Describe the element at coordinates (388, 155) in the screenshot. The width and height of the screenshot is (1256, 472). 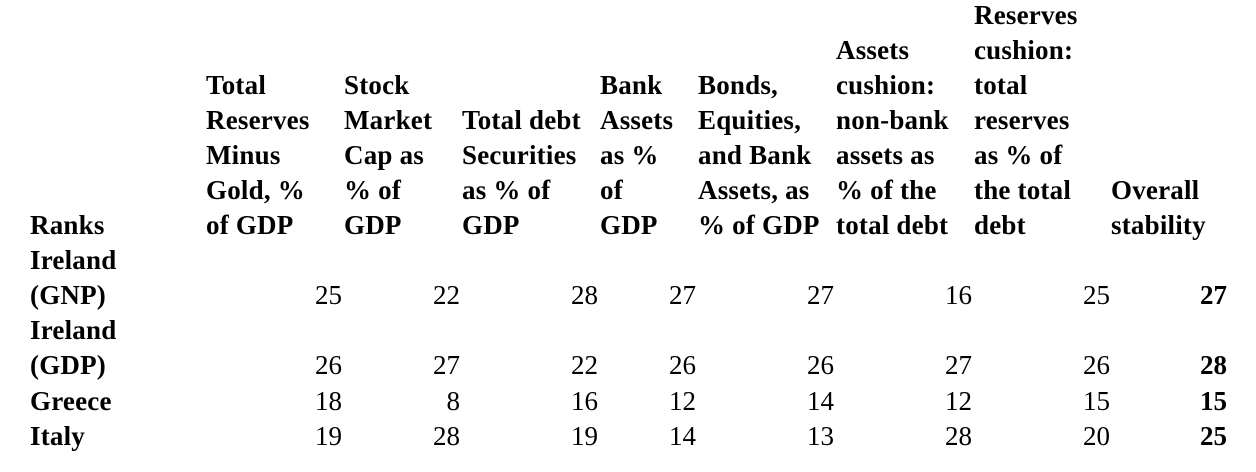
I see `header-stock-market-cap: Stock Market Cap as % of GDP` at that location.